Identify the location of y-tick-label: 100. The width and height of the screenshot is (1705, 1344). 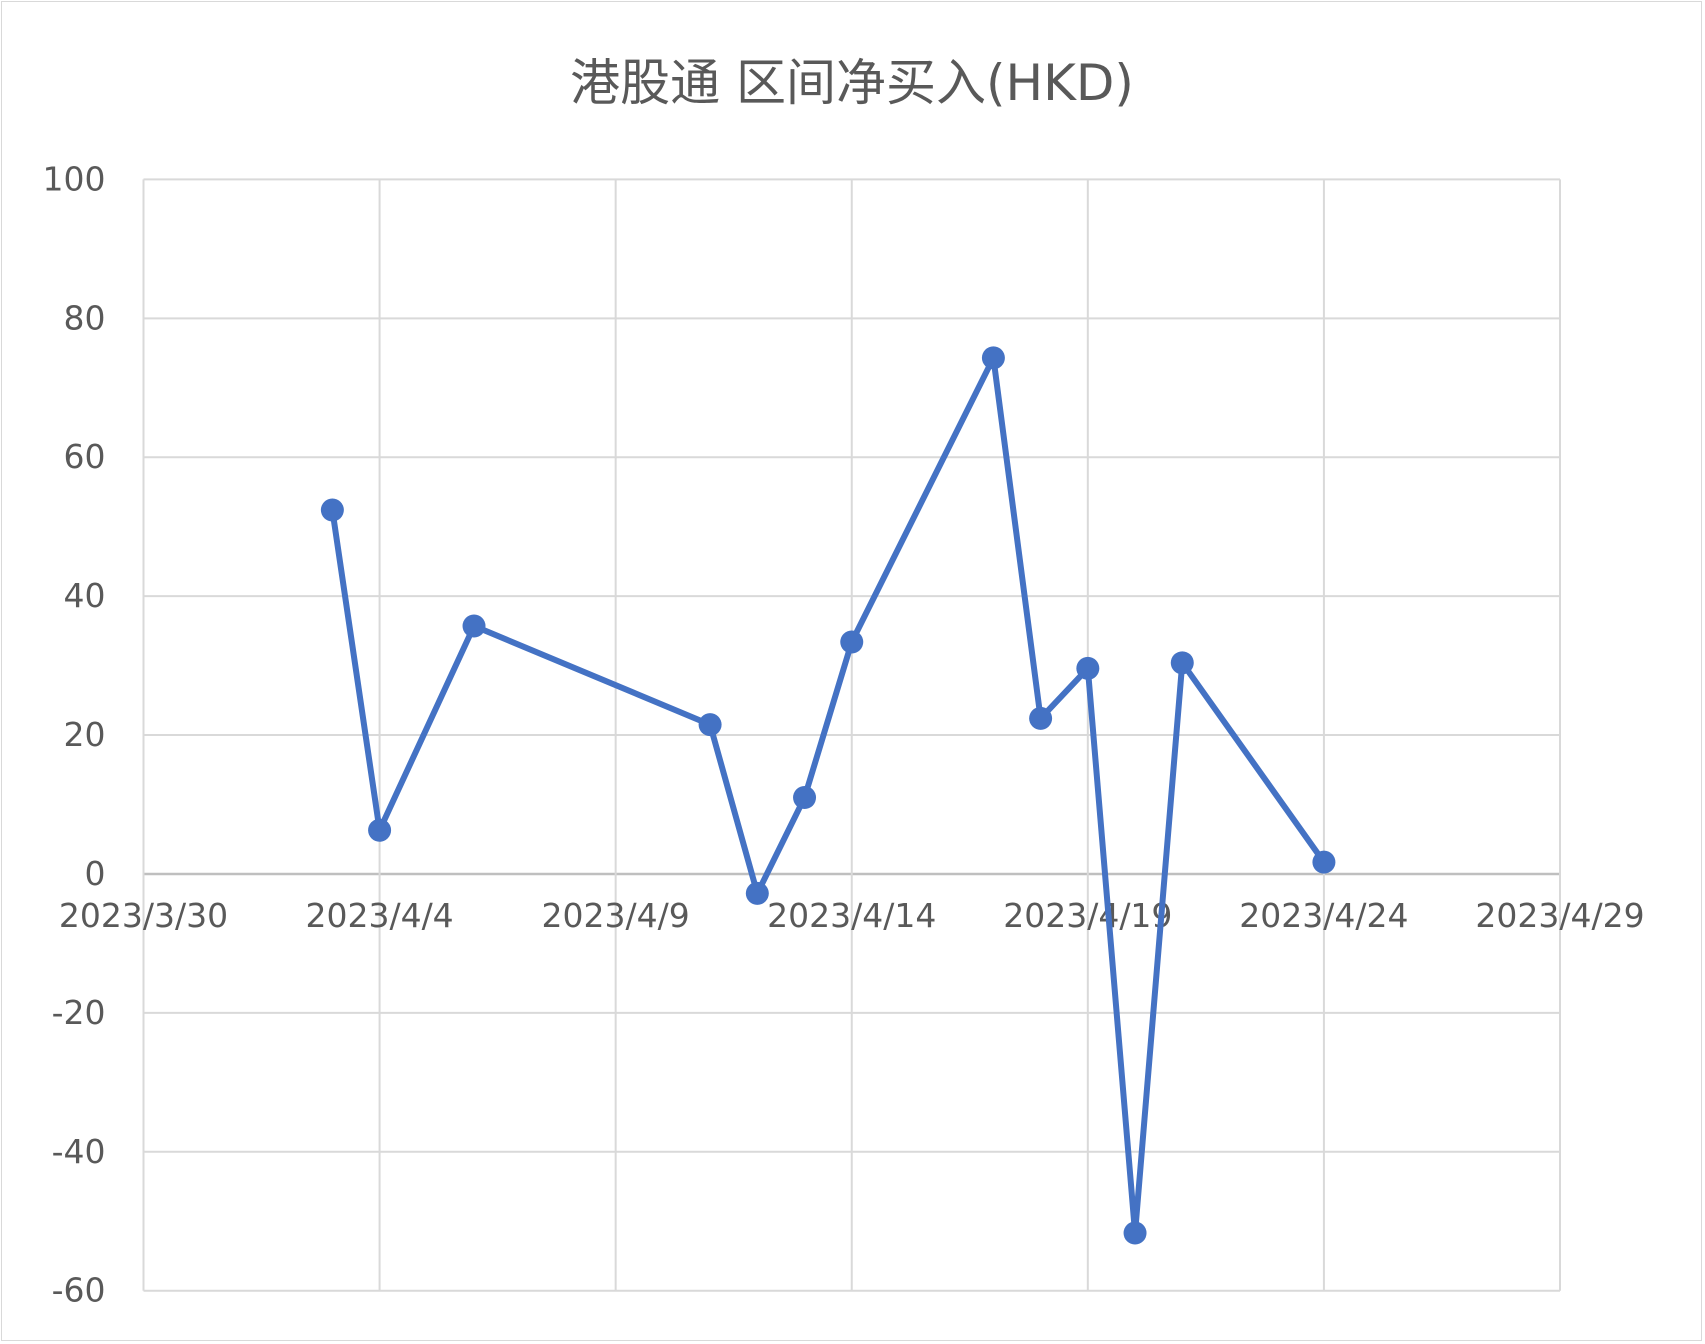
(74, 178).